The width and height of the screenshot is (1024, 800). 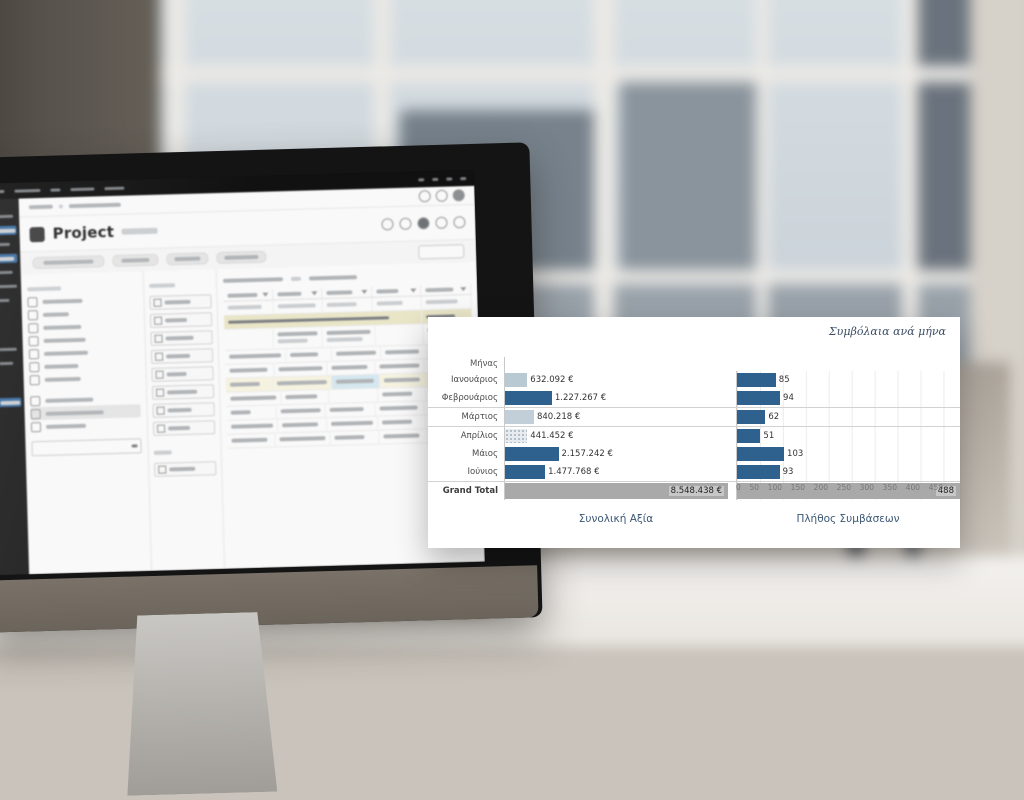 I want to click on grid-search, so click(x=333, y=278).